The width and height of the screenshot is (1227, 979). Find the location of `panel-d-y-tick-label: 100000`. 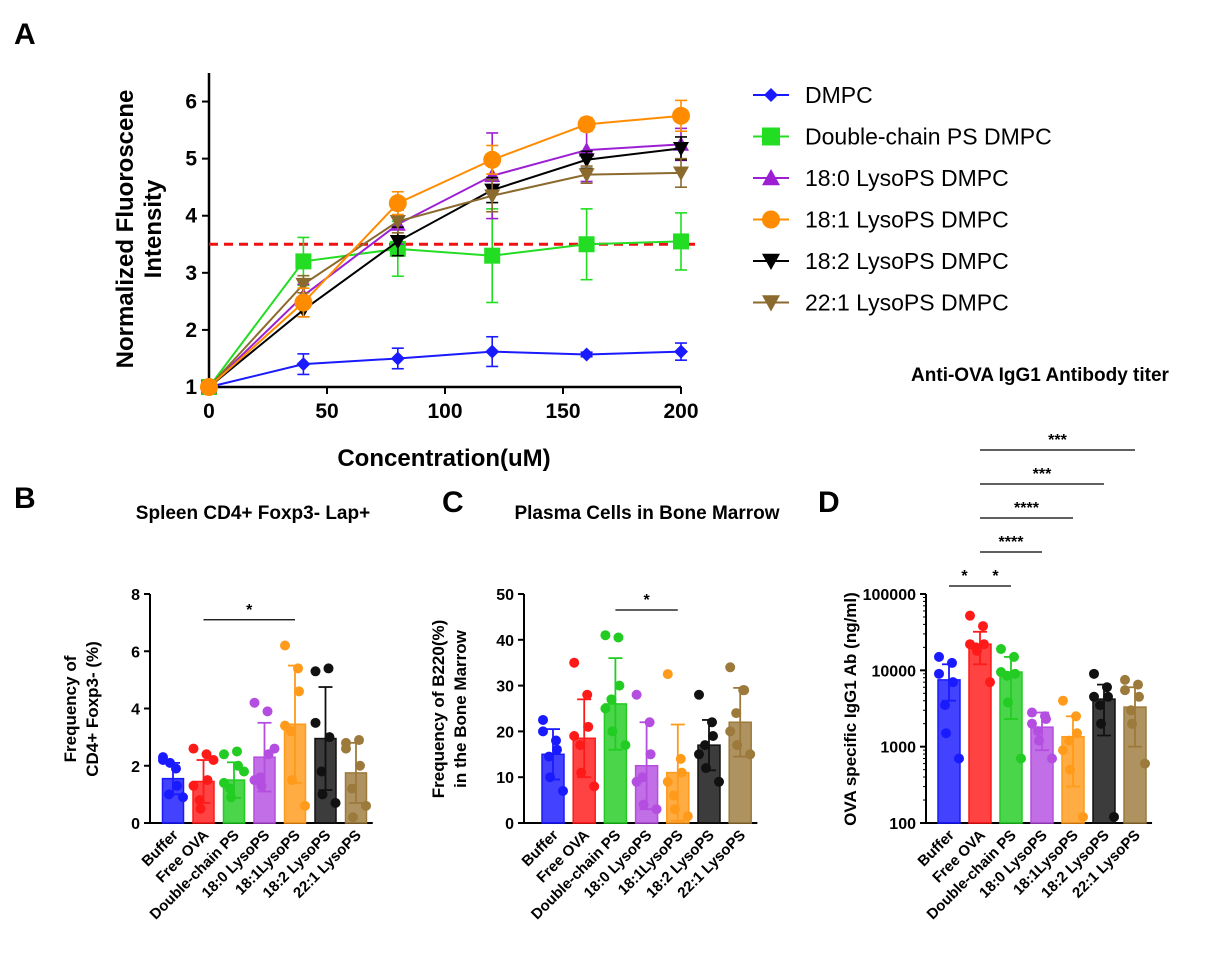

panel-d-y-tick-label: 100000 is located at coordinates (889, 595).